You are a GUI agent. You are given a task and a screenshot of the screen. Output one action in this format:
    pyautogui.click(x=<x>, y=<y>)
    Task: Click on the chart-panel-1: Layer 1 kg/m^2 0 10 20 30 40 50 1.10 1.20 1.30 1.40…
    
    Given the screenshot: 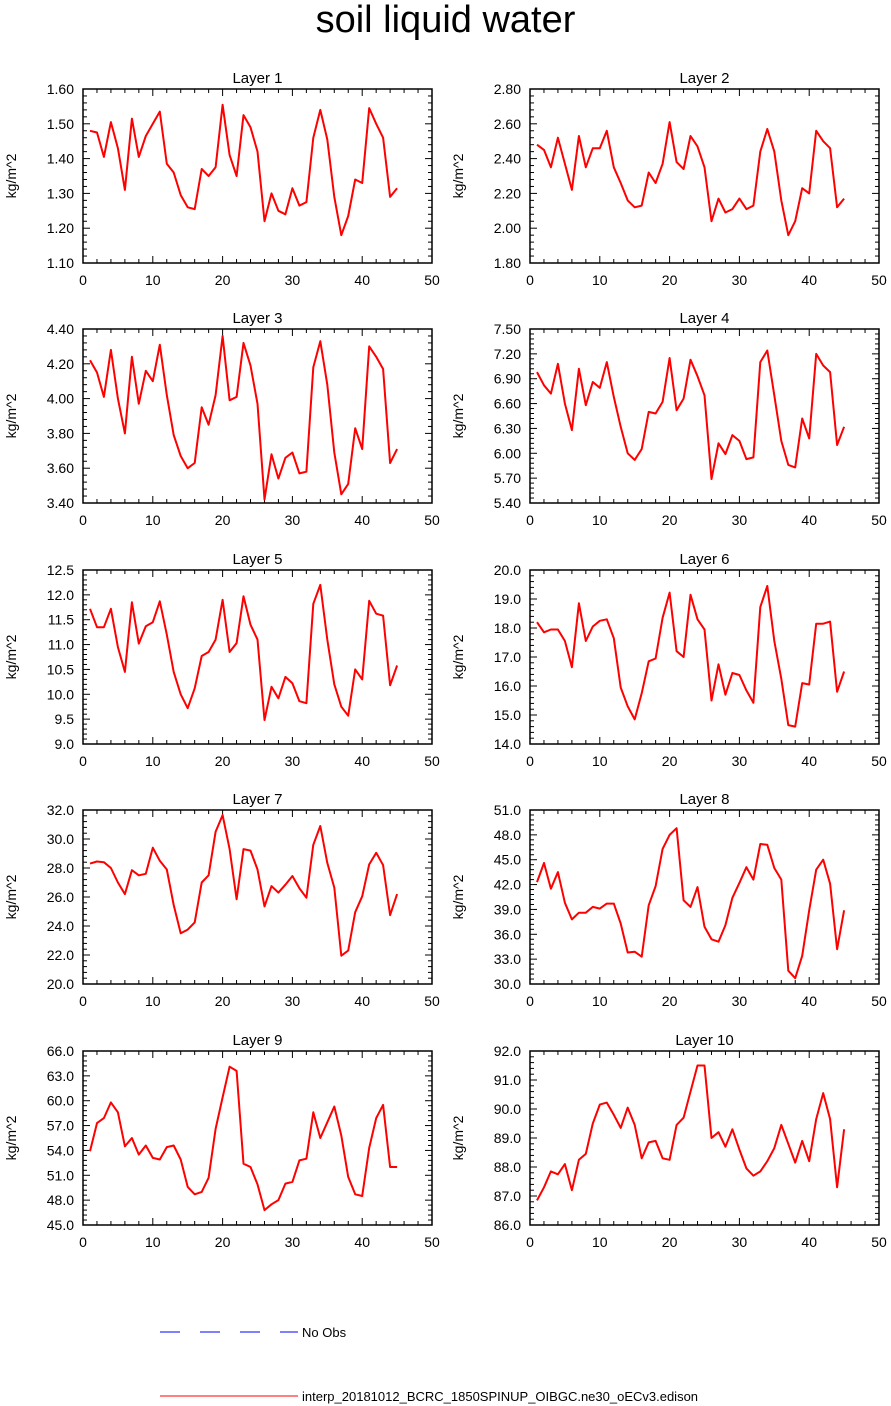 What is the action you would take?
    pyautogui.click(x=221, y=179)
    